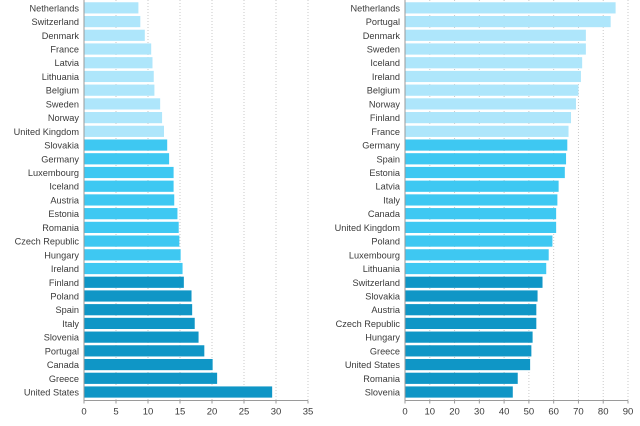 This screenshot has width=640, height=426. What do you see at coordinates (373, 365) in the screenshot?
I see `category-label: United States` at bounding box center [373, 365].